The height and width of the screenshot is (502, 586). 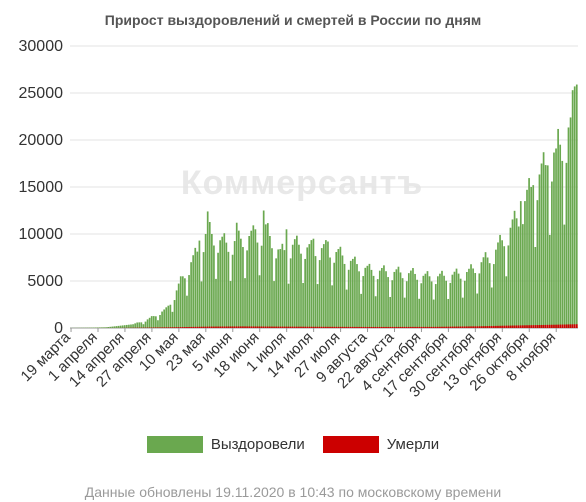 I want to click on legend-item-recovered: Выздоровели, so click(x=225, y=444).